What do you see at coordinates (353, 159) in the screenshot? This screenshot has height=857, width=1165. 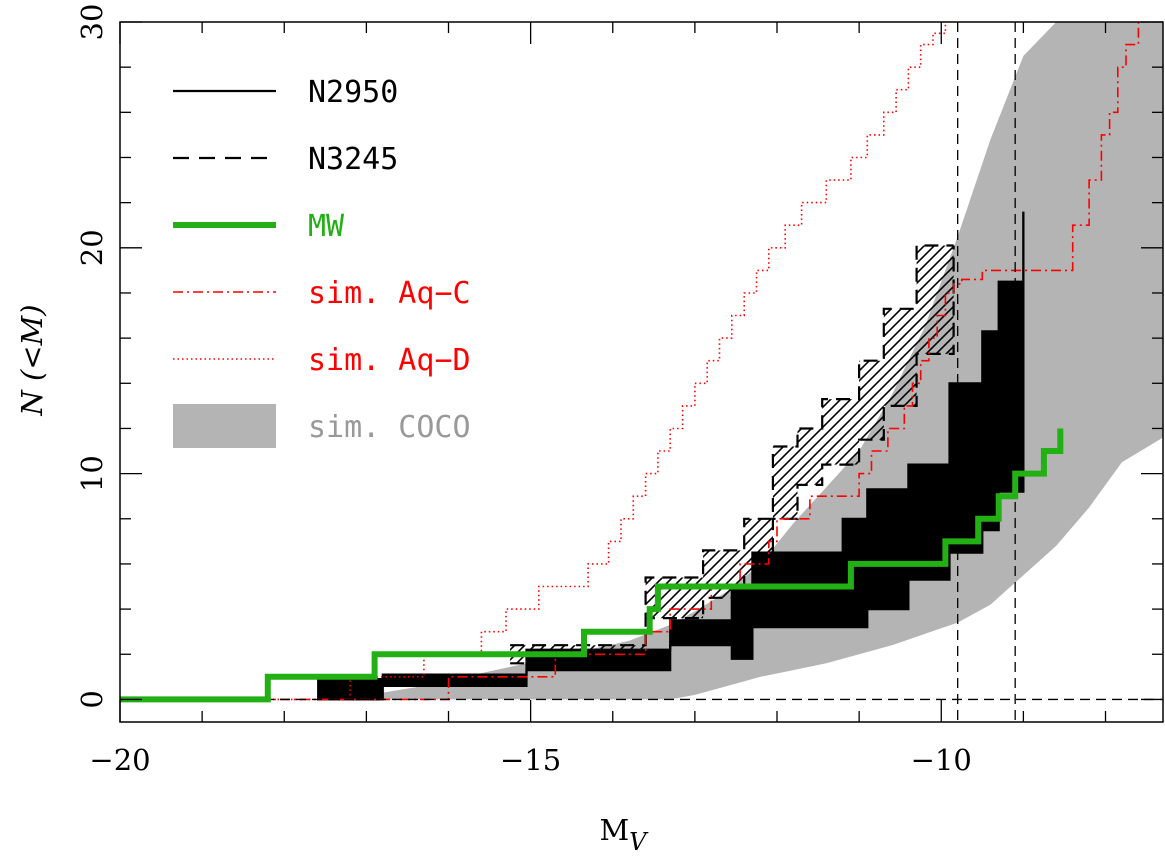 I see `legend-label-n3245: N3245` at bounding box center [353, 159].